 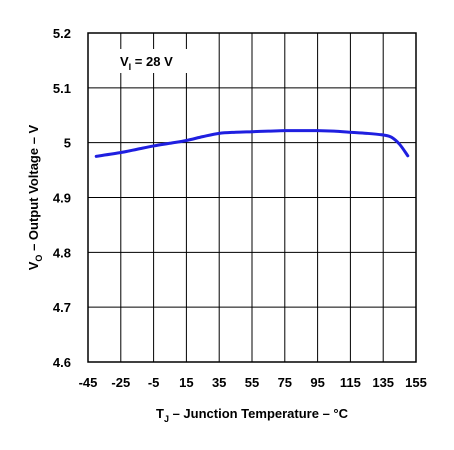 What do you see at coordinates (416, 382) in the screenshot?
I see `x-tick-label: 155` at bounding box center [416, 382].